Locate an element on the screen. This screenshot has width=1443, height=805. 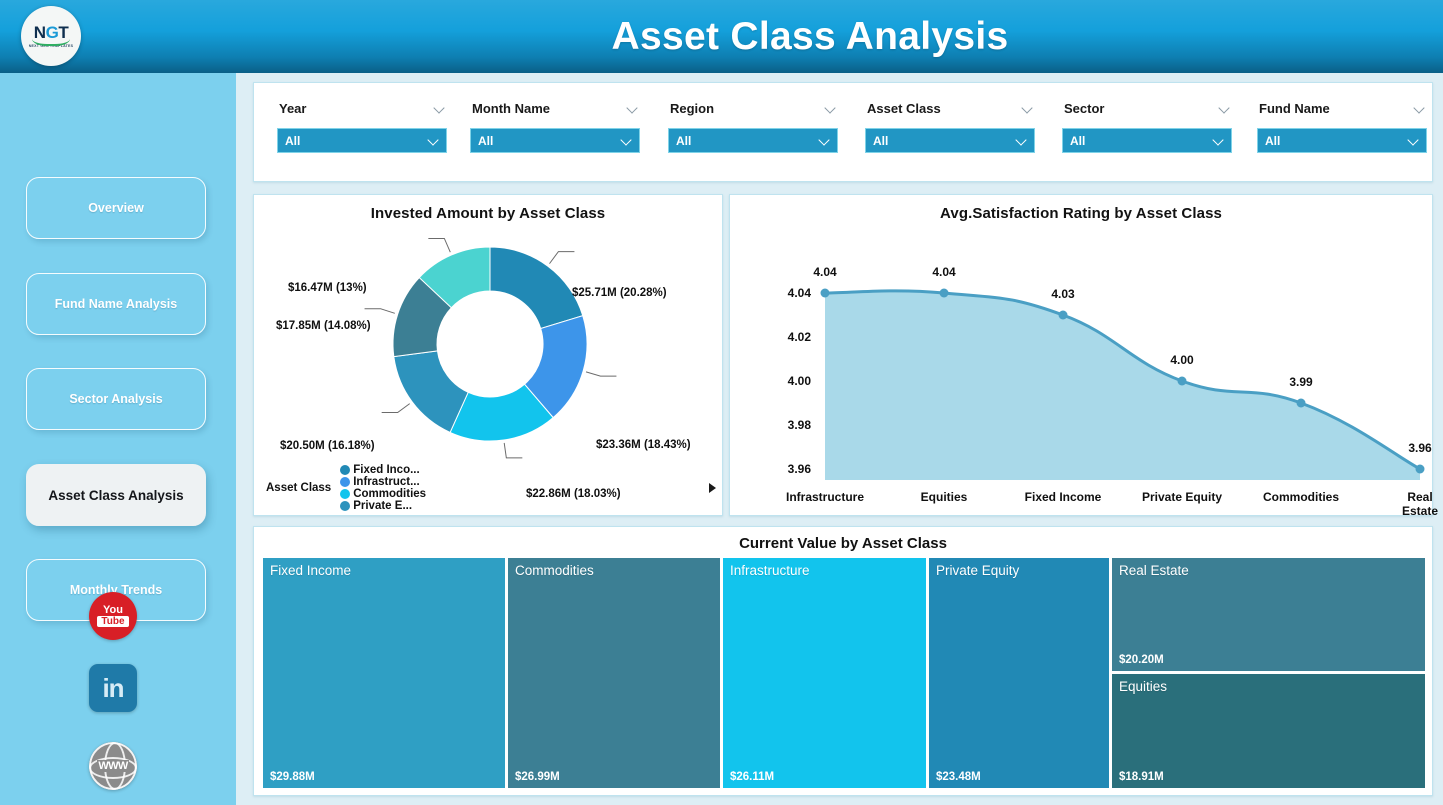
linkedin-icon: in is located at coordinates (113, 688).